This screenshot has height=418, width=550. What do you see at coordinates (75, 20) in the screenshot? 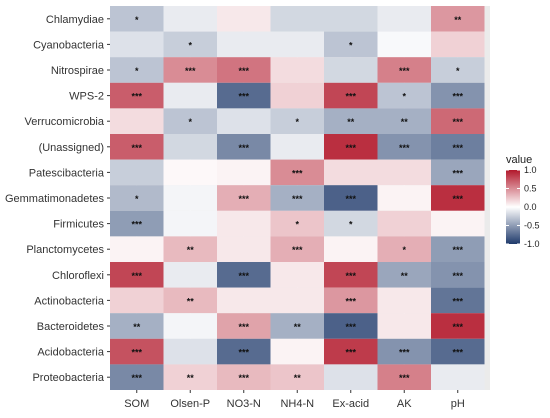
I see `row-label: Chlamydiae` at bounding box center [75, 20].